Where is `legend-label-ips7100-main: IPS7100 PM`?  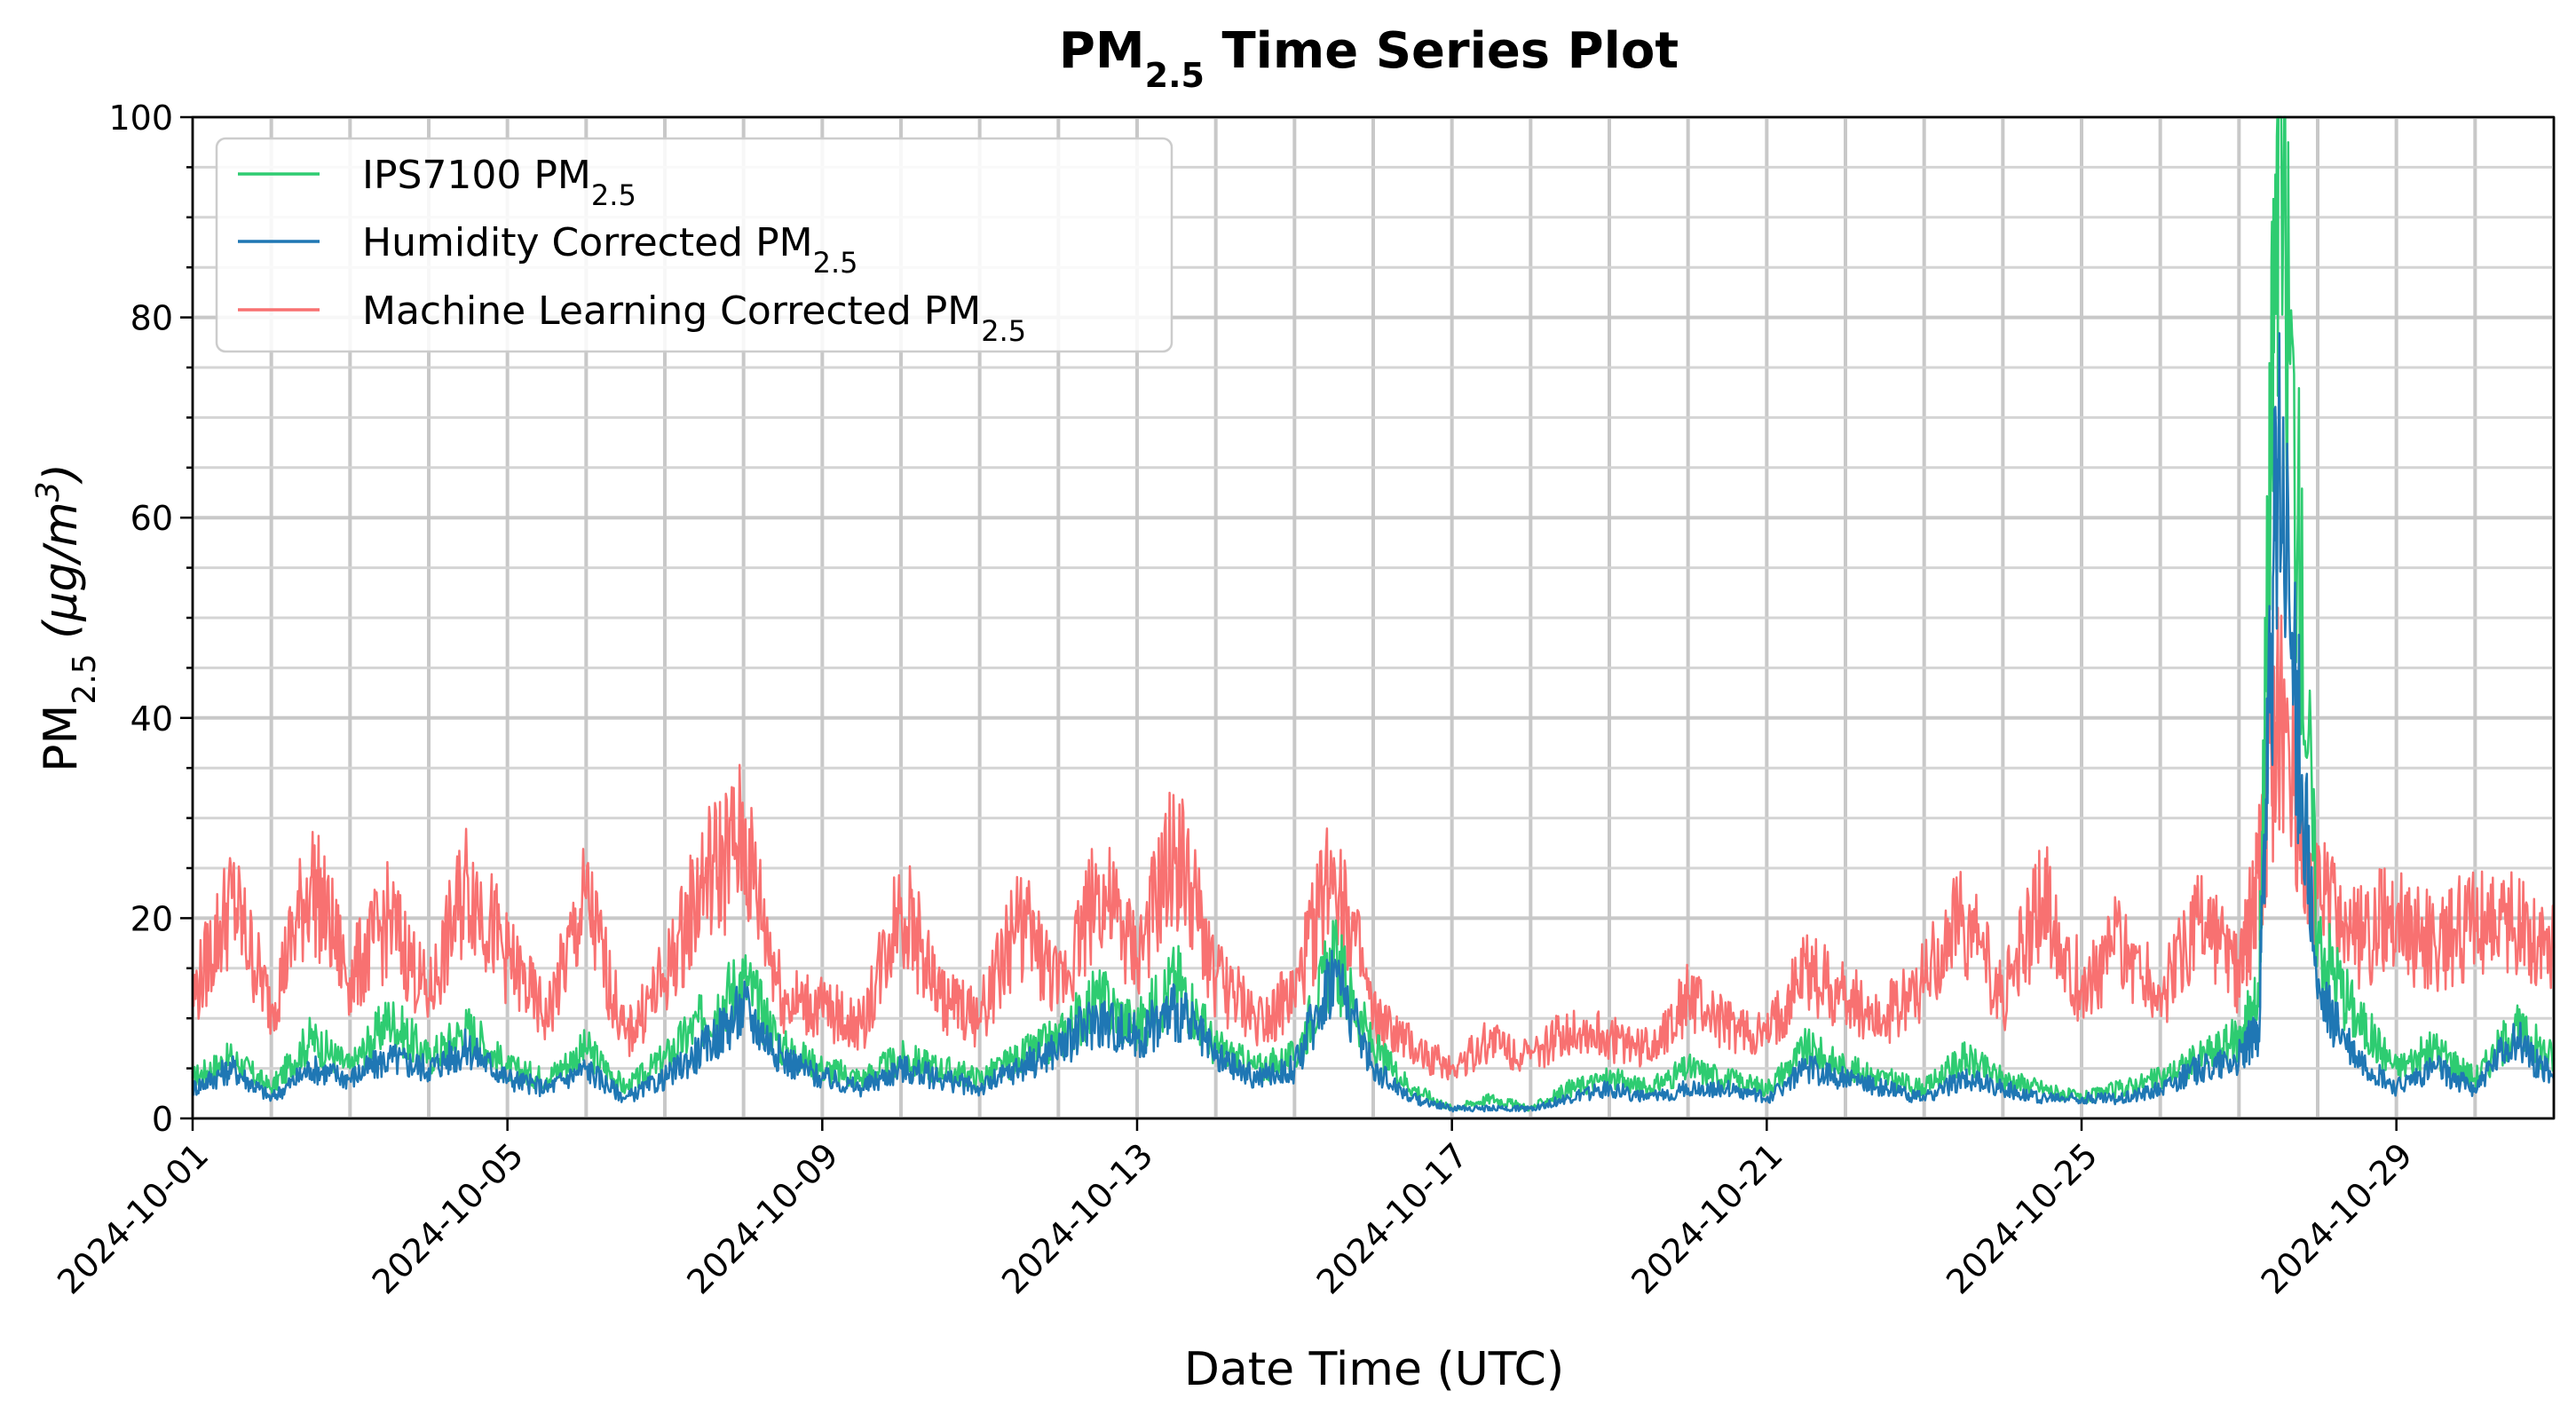 legend-label-ips7100-main: IPS7100 PM is located at coordinates (476, 175).